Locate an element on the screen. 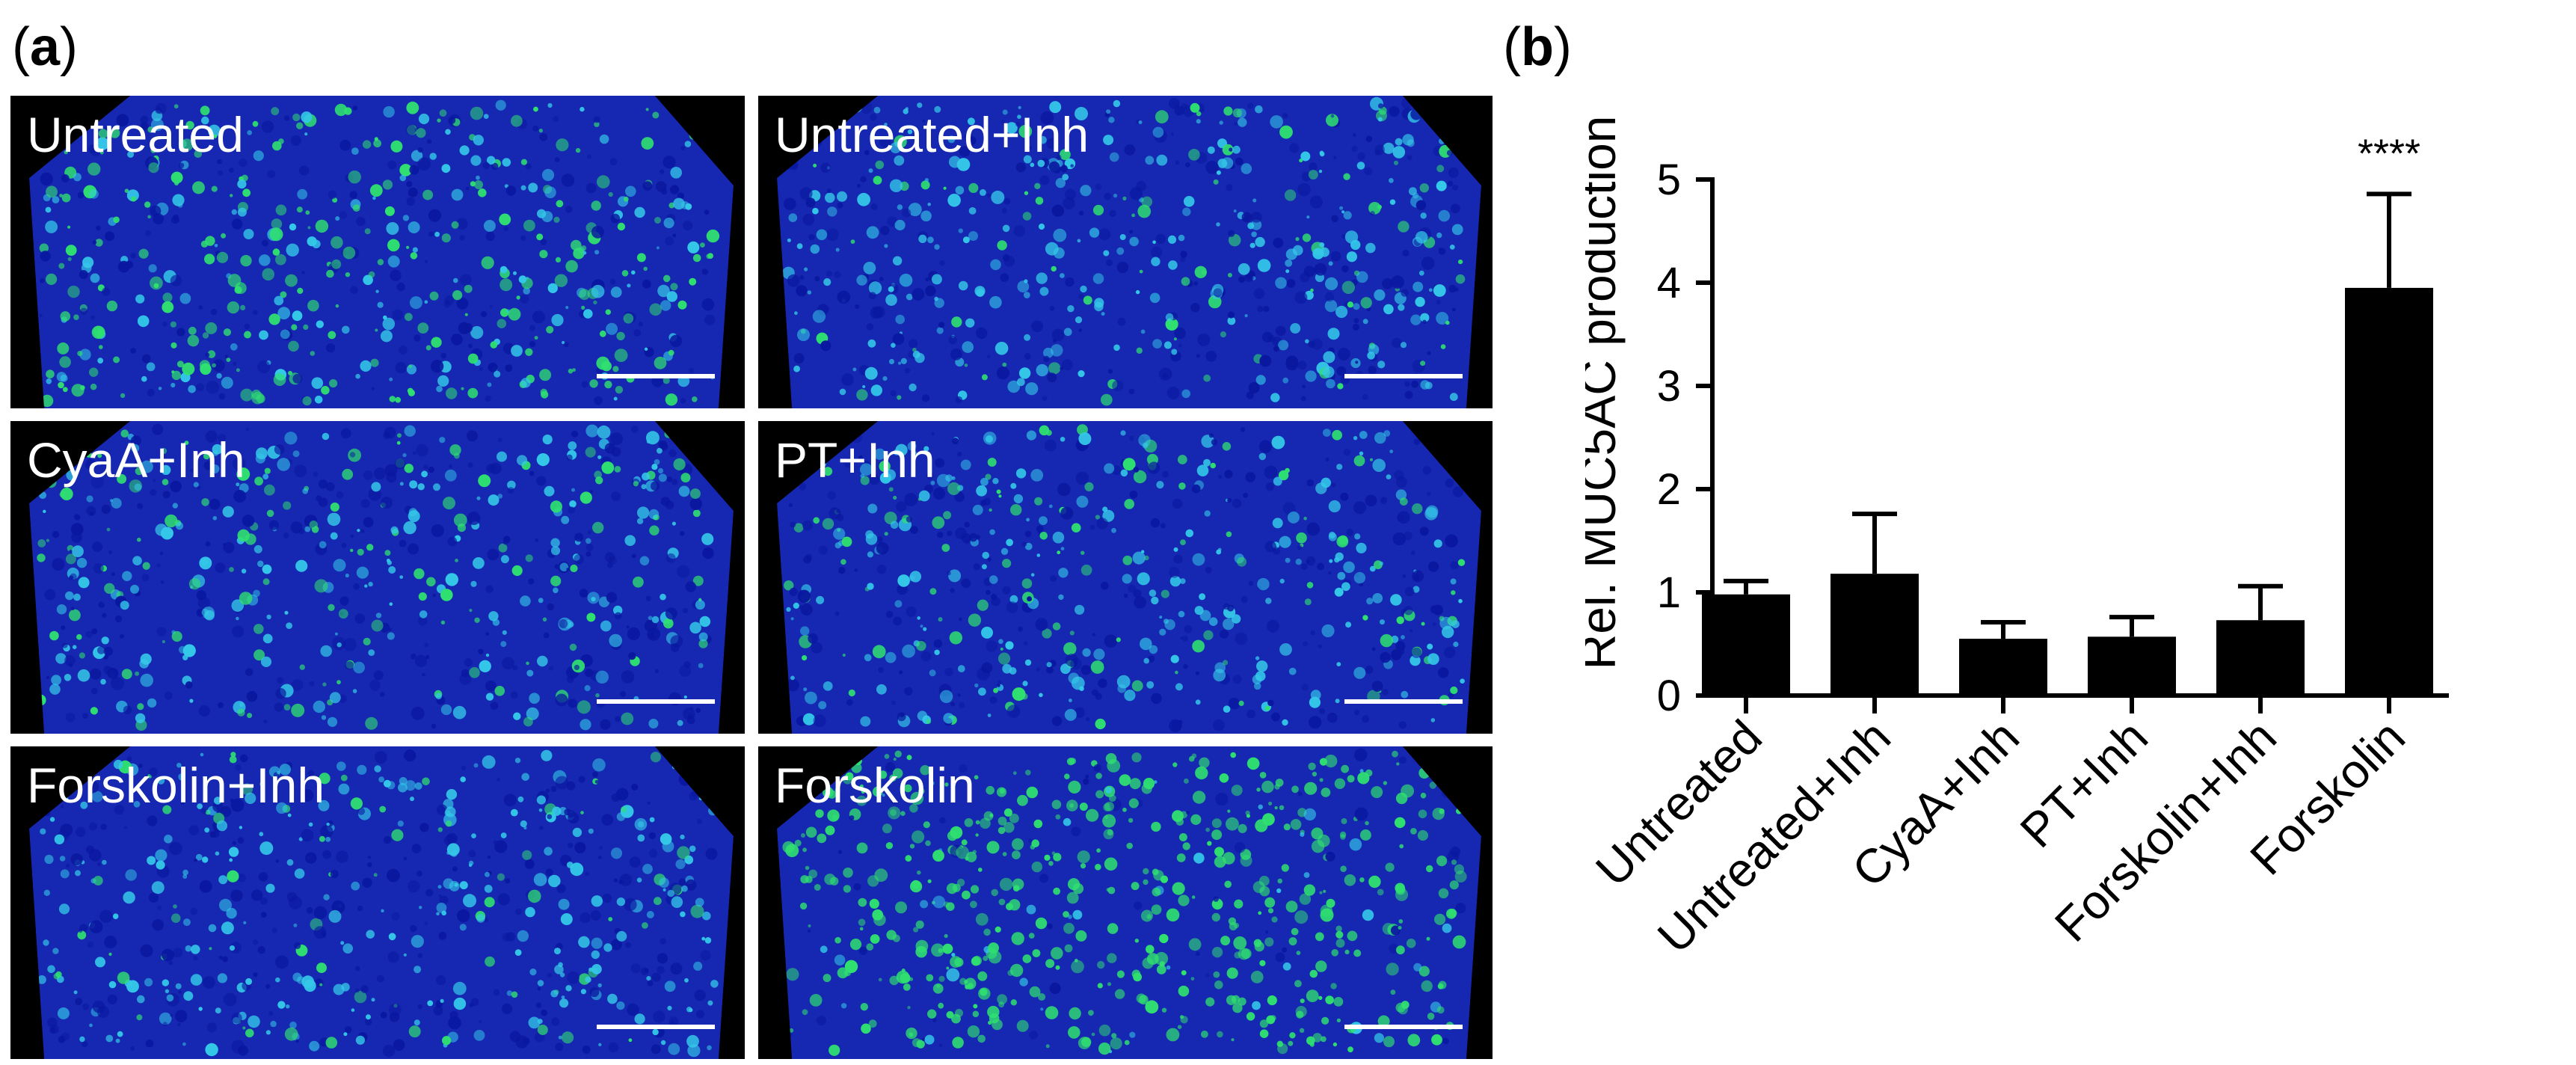  micrograph-tile: Forskolin+Inh is located at coordinates (377, 902).